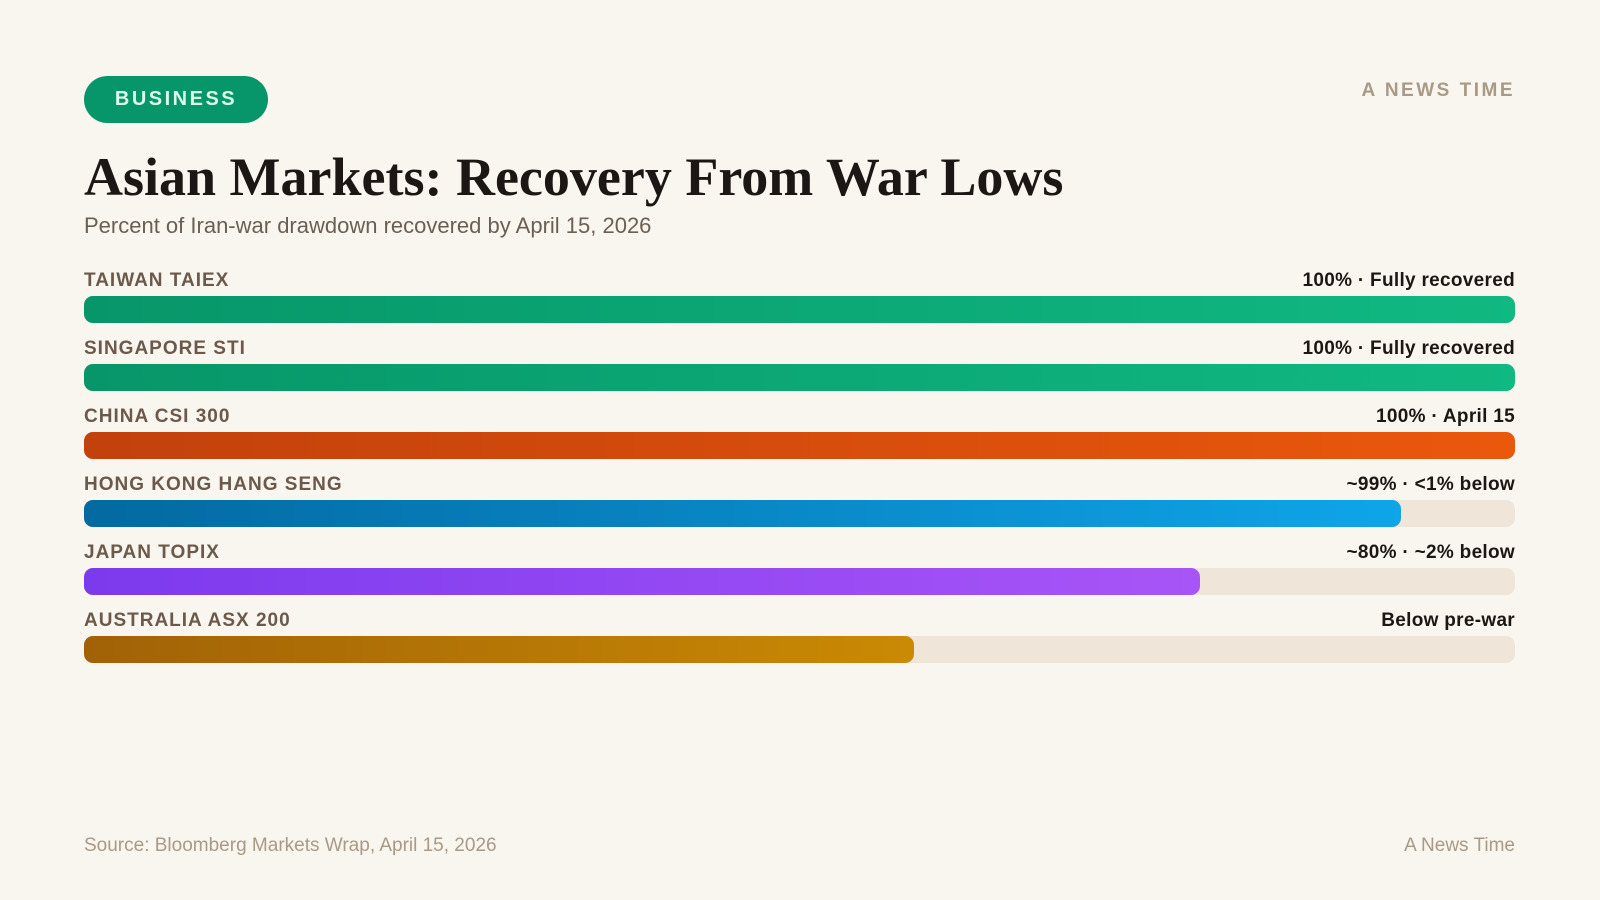 Image resolution: width=1600 pixels, height=900 pixels. What do you see at coordinates (1459, 845) in the screenshot?
I see `footer-brand: A News Time` at bounding box center [1459, 845].